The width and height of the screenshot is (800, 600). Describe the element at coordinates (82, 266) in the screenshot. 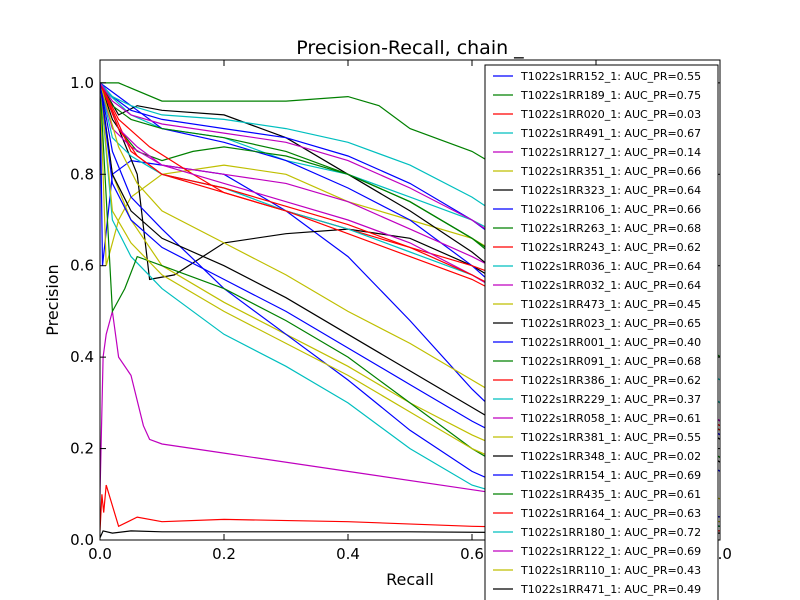

I see `y-tick-label: 0.6` at that location.